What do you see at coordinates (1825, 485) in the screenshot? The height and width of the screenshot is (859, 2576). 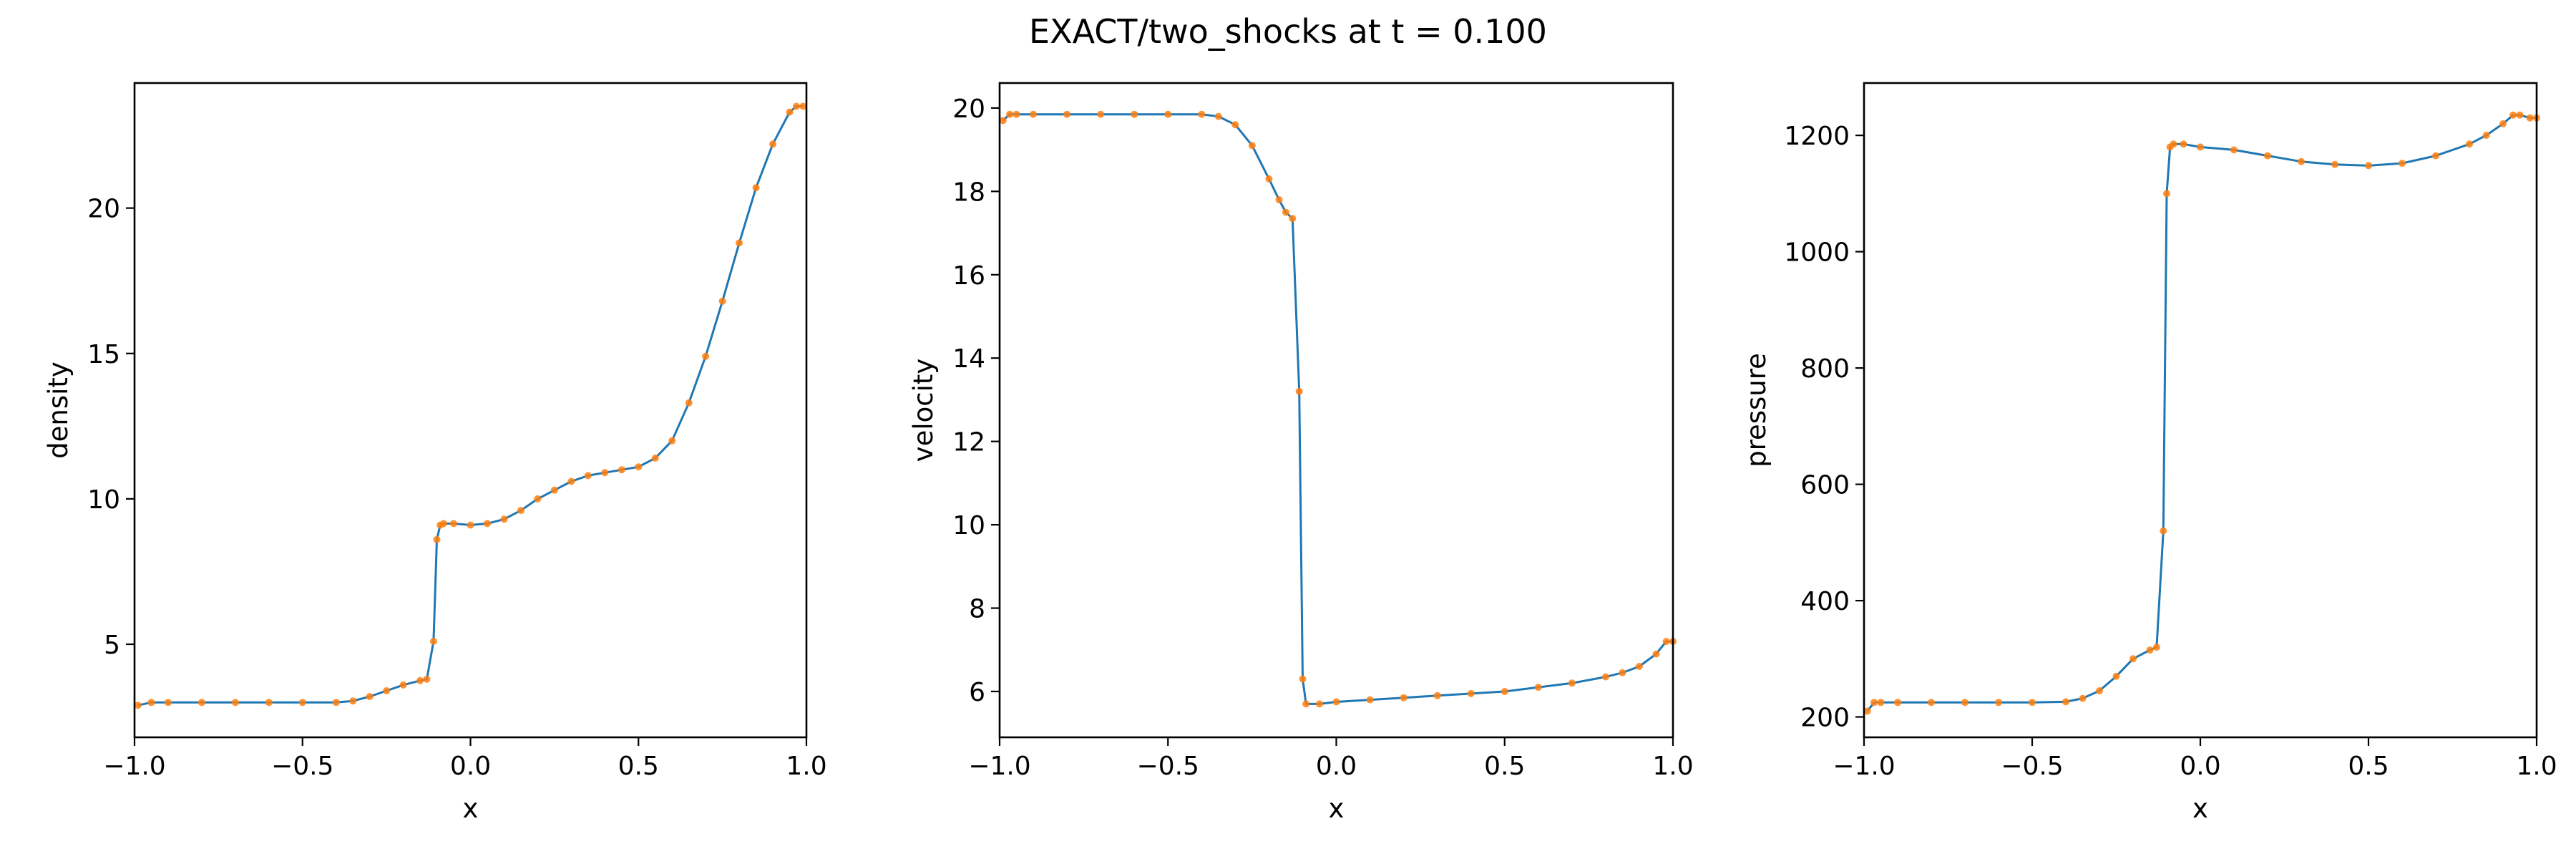 I see `y-tick-label: 600` at bounding box center [1825, 485].